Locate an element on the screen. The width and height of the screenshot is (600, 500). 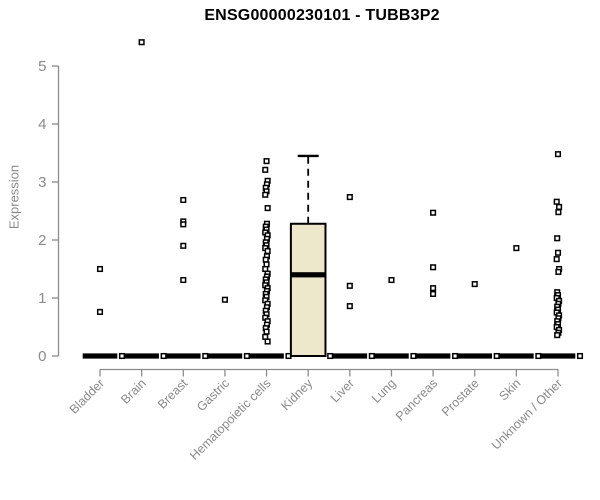
x-tick-label: Unknown / Other is located at coordinates (527, 414).